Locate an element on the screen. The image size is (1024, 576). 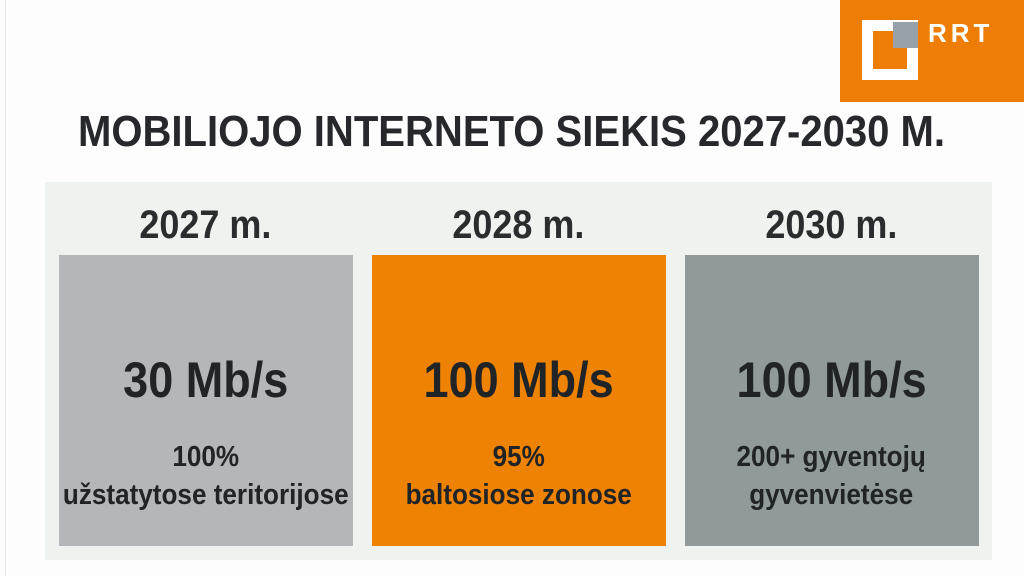
slide-title: MOBILIOJO INTERNETO SIEKIS 2027-2030 M. is located at coordinates (512, 131).